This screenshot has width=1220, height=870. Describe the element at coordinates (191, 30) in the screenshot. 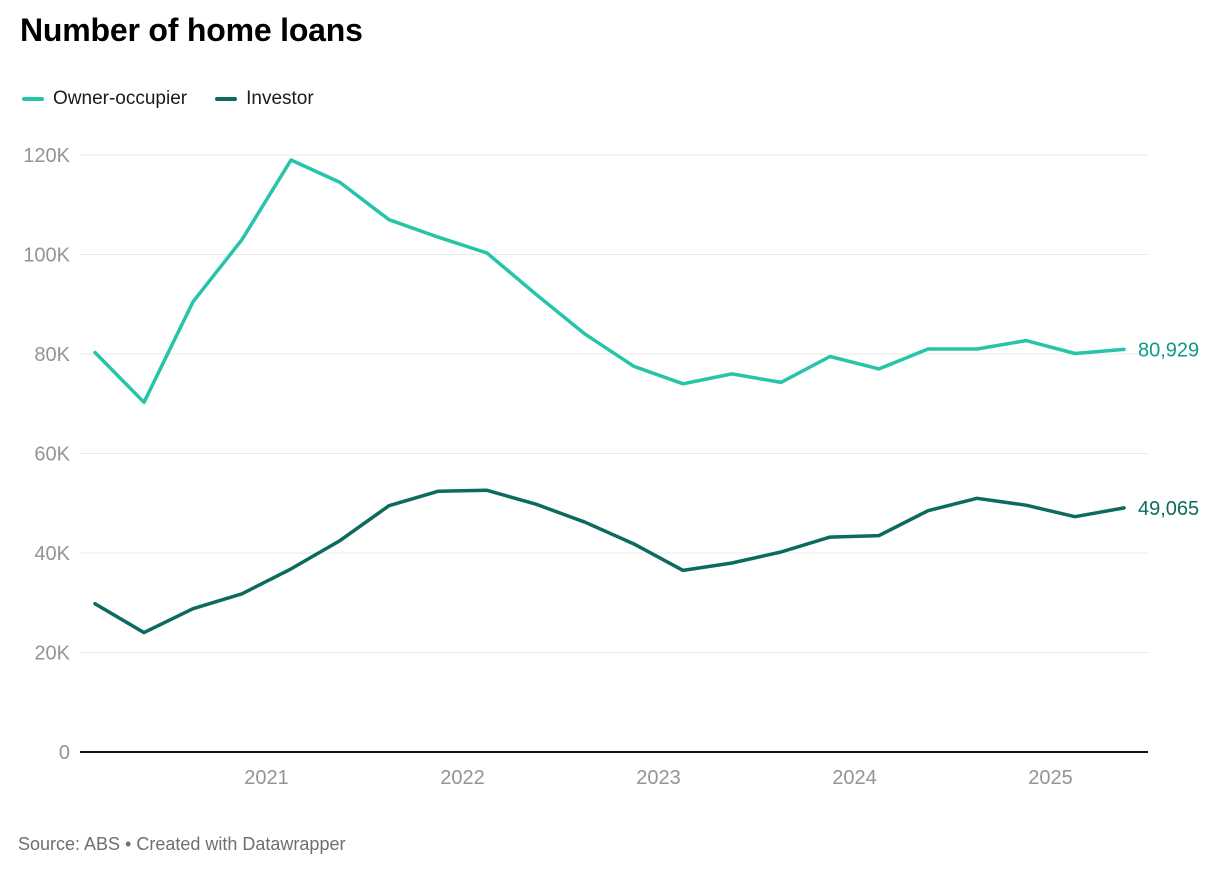

I see `chart-title: Number of home loans` at that location.